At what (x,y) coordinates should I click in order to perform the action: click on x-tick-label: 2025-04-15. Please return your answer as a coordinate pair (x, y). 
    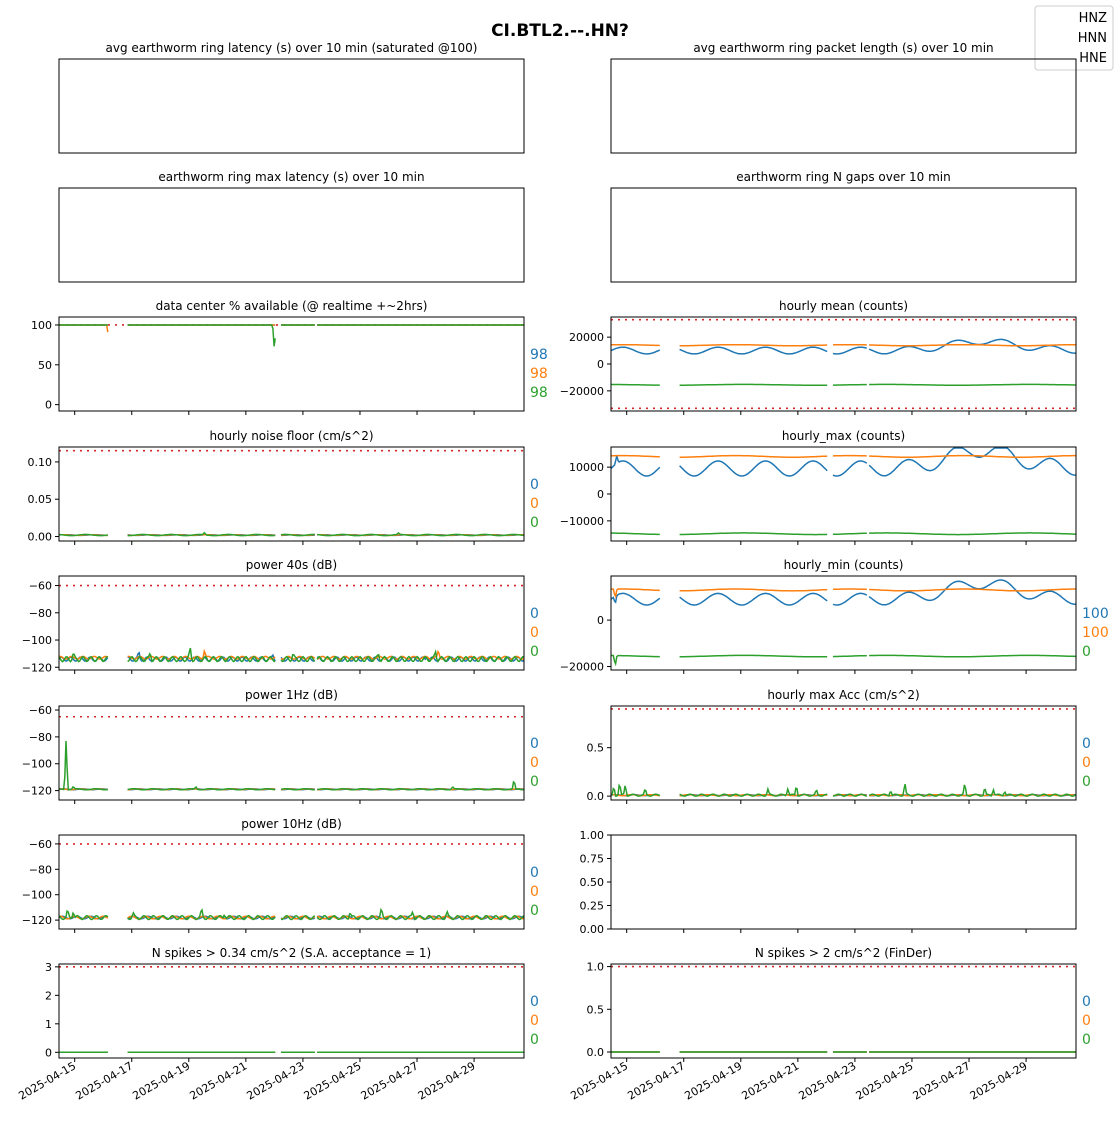
    Looking at the image, I should click on (599, 1080).